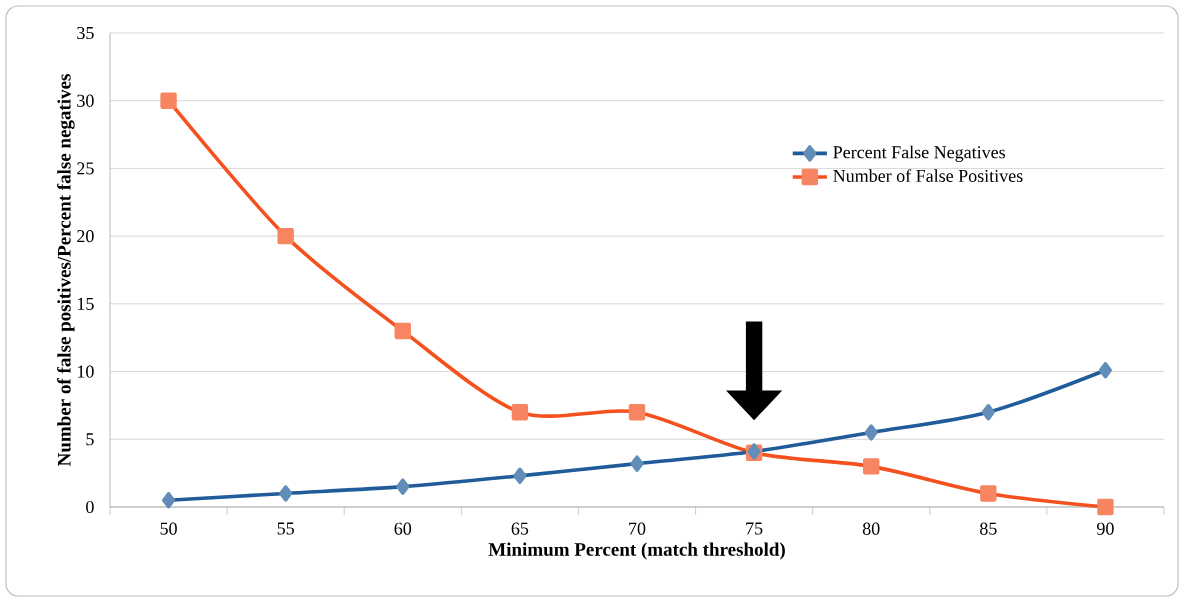 The height and width of the screenshot is (598, 1182). Describe the element at coordinates (754, 528) in the screenshot. I see `x-tick-label: 75` at that location.